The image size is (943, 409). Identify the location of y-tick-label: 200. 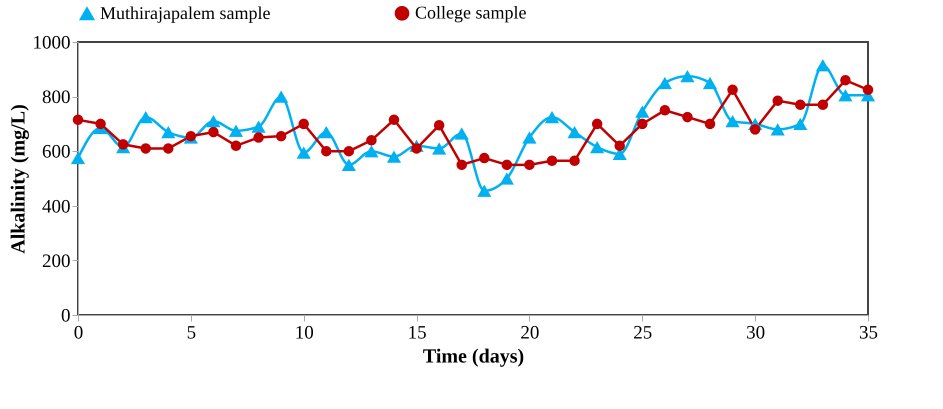
(56, 261).